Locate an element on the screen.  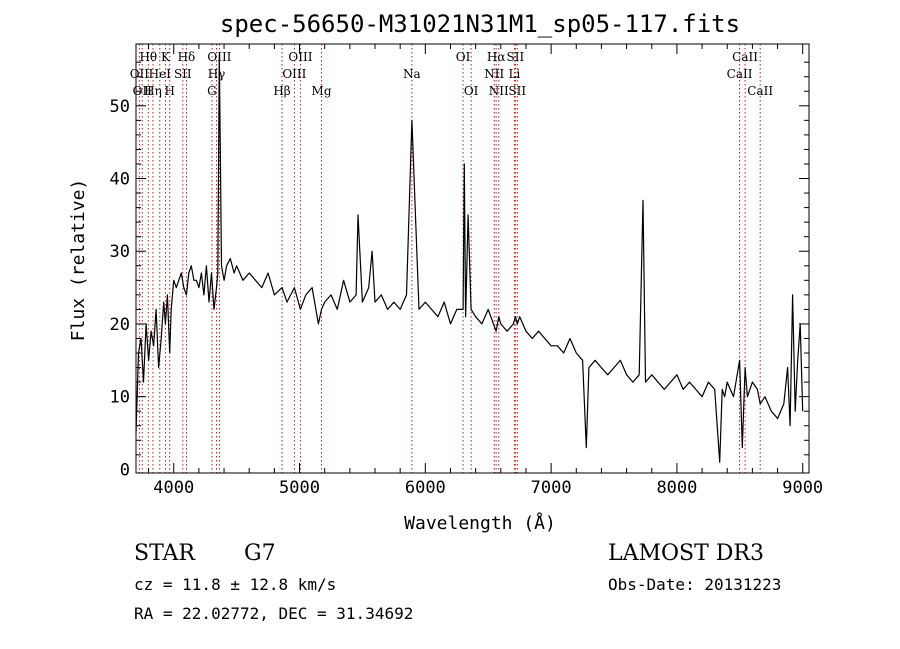
redshift-velocity: cz = 11.8 ± 12.8 km/s is located at coordinates (235, 584).